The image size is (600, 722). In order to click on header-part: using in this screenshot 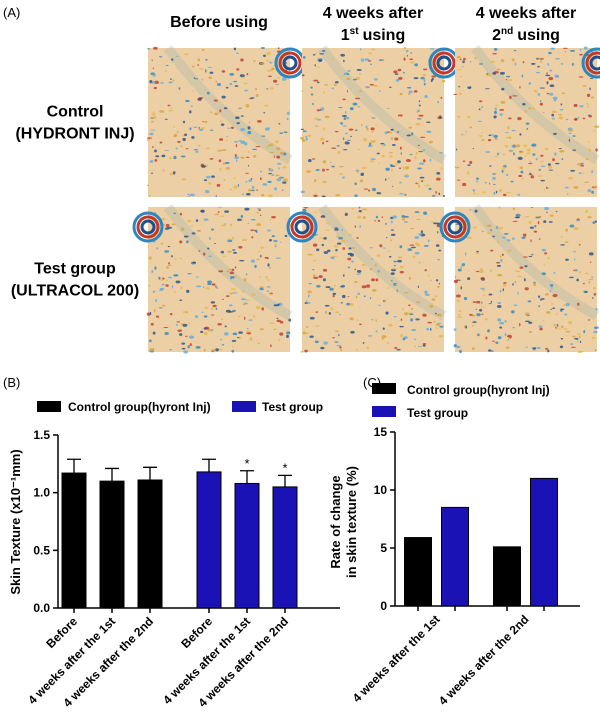, I will do `click(538, 35)`.